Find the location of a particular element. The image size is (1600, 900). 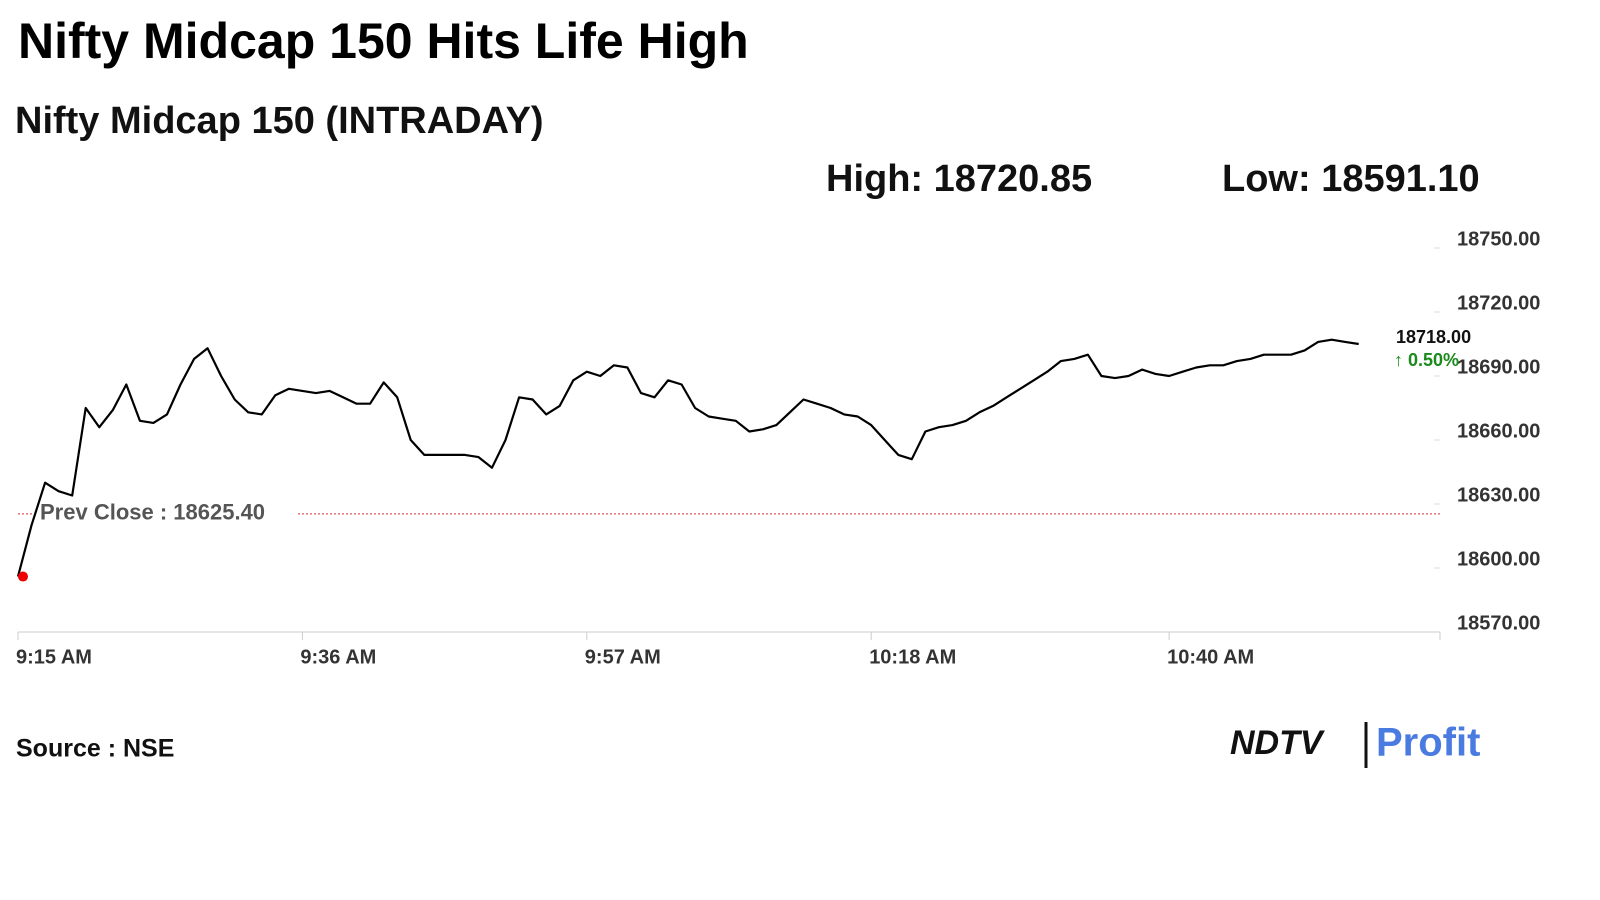

x-tick-label: 10:18 AM is located at coordinates (912, 657).